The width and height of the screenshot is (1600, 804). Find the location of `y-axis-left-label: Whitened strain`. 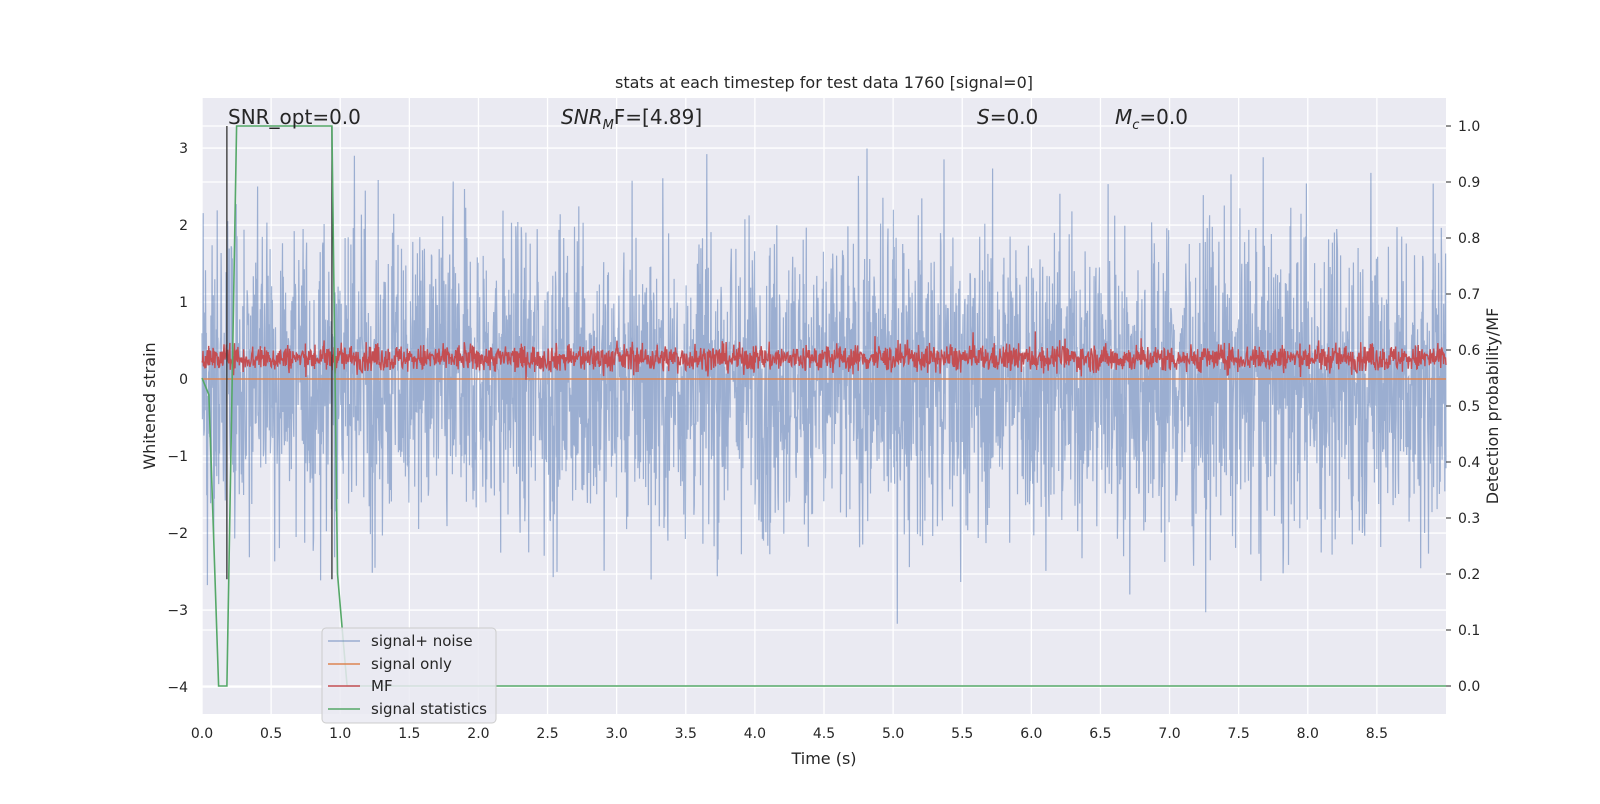

y-axis-left-label: Whitened strain is located at coordinates (149, 405).